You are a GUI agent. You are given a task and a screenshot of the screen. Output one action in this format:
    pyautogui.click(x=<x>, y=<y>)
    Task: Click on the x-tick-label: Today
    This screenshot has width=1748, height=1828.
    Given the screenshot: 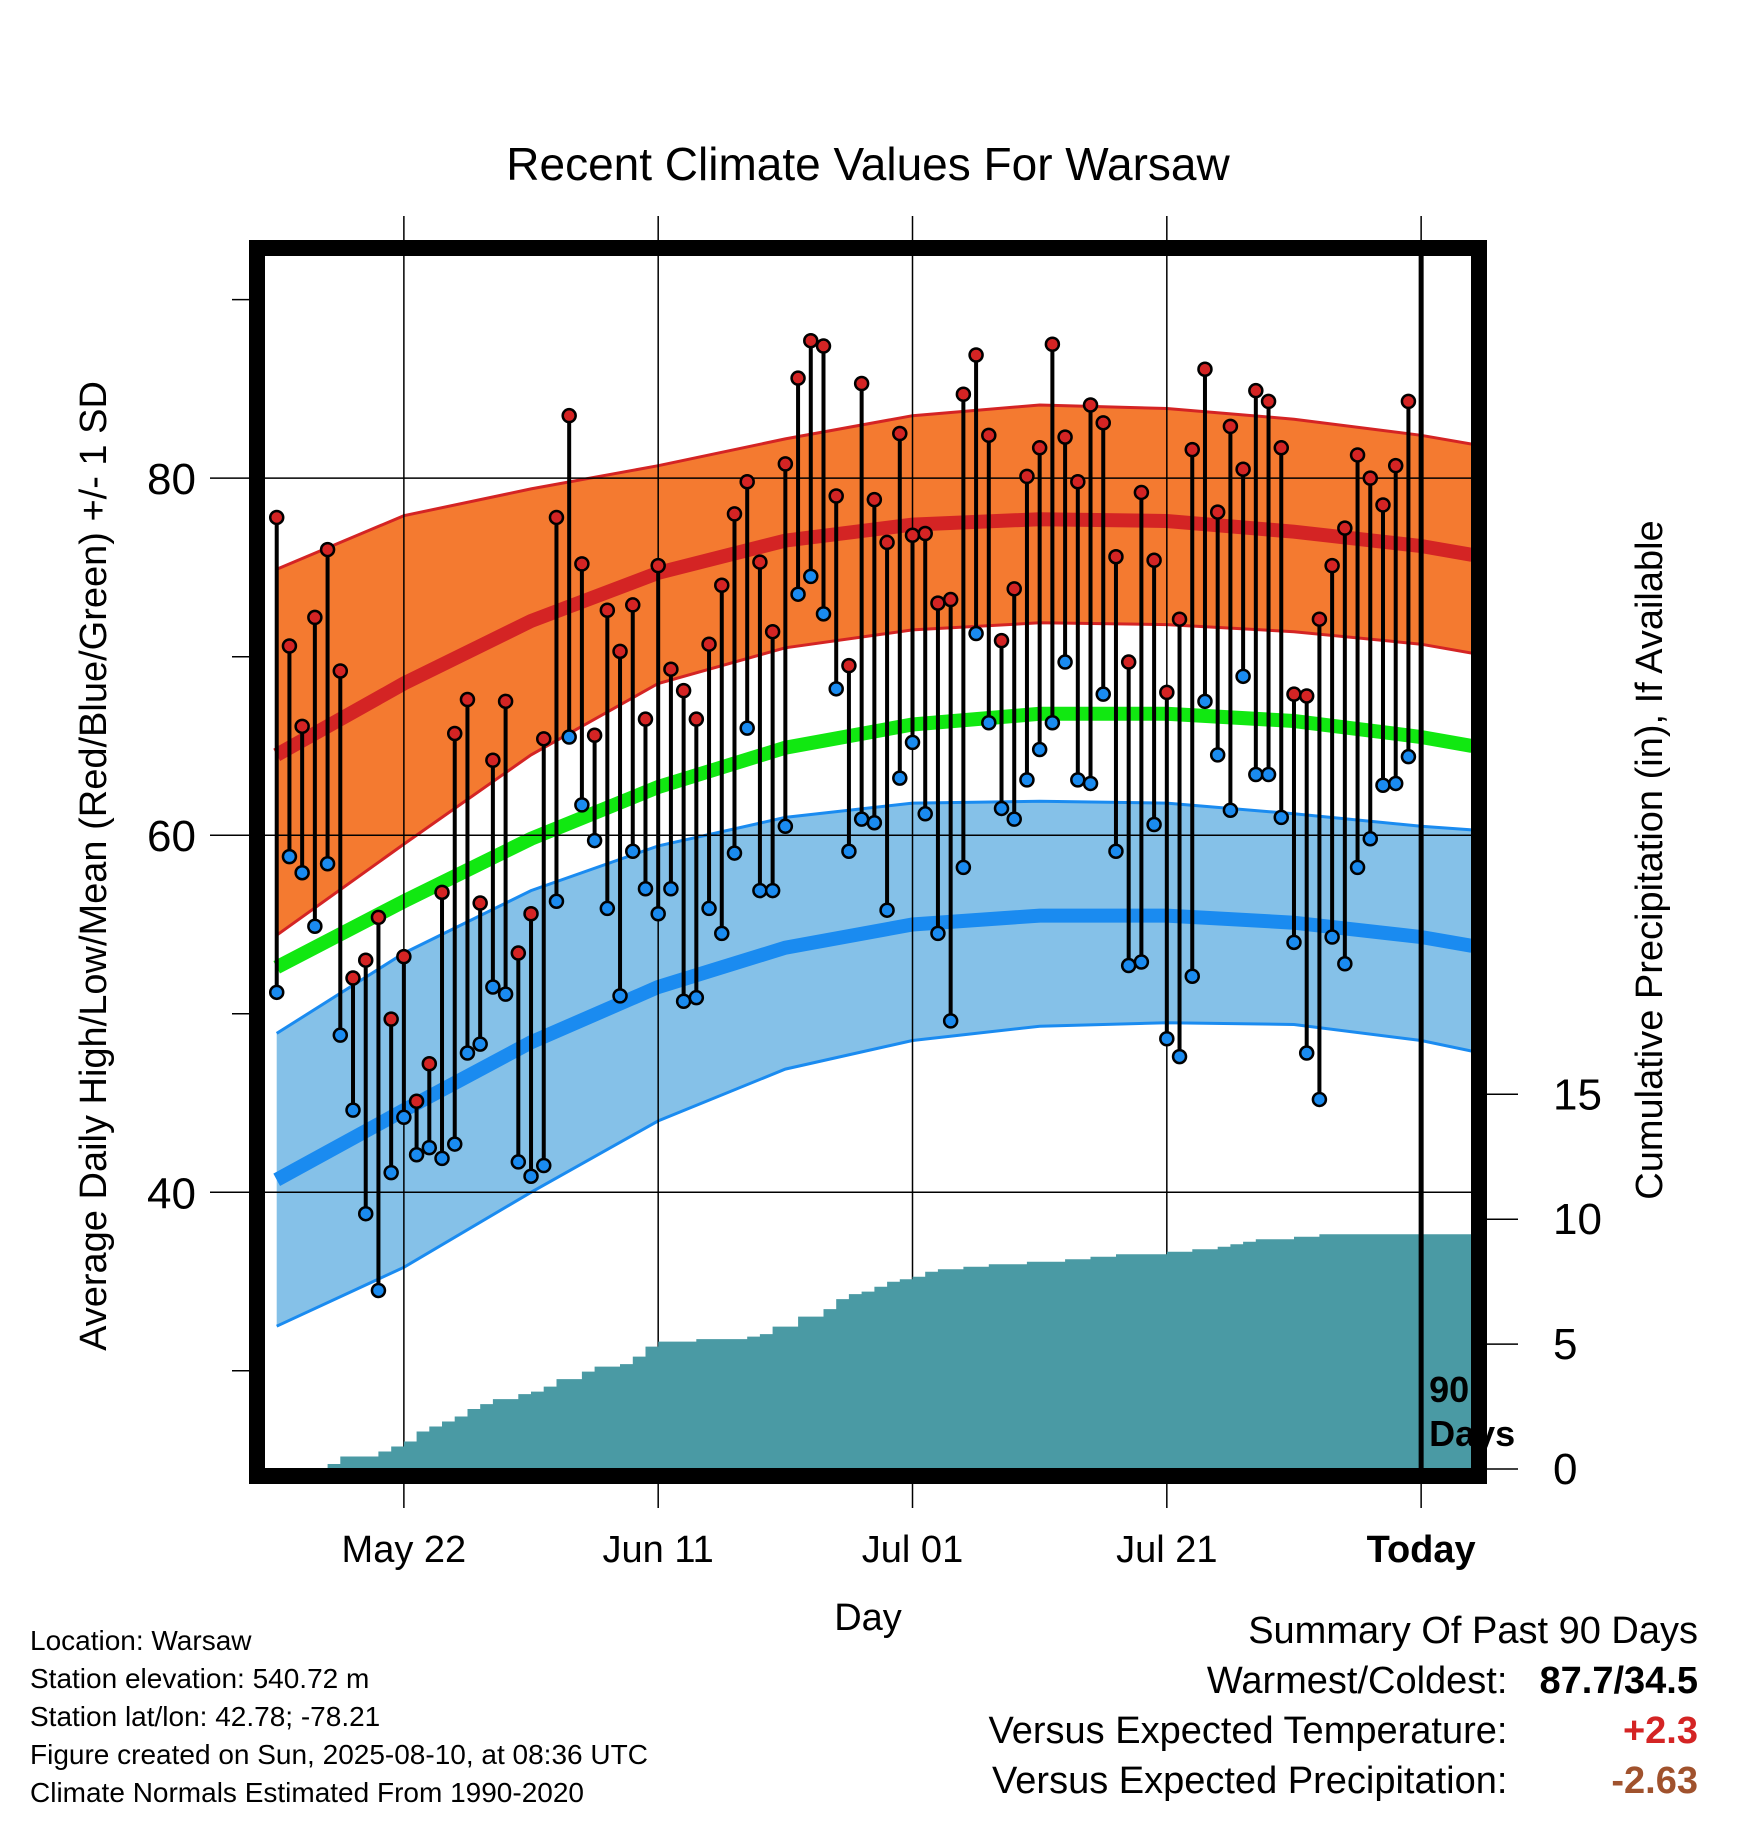 What is the action you would take?
    pyautogui.click(x=1421, y=1550)
    